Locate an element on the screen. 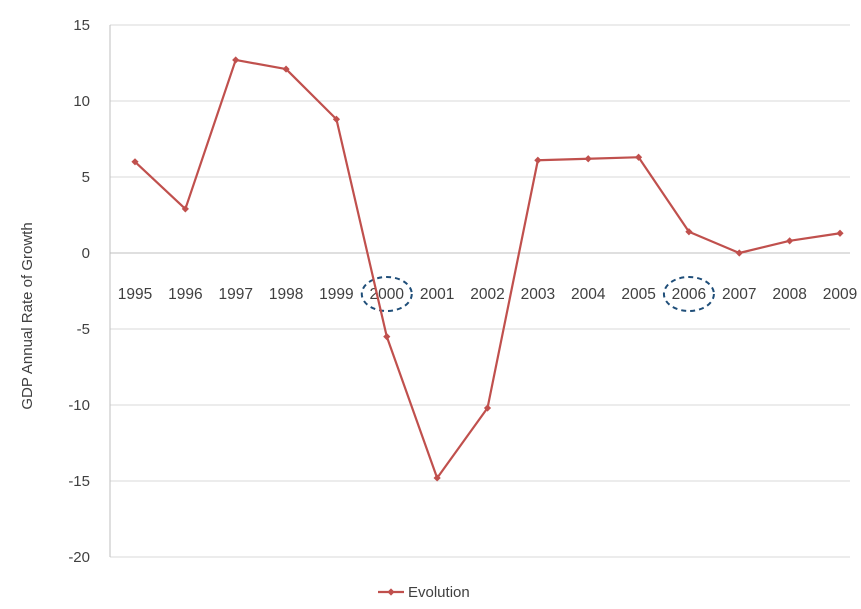  x-tick-label: 2005 is located at coordinates (638, 294).